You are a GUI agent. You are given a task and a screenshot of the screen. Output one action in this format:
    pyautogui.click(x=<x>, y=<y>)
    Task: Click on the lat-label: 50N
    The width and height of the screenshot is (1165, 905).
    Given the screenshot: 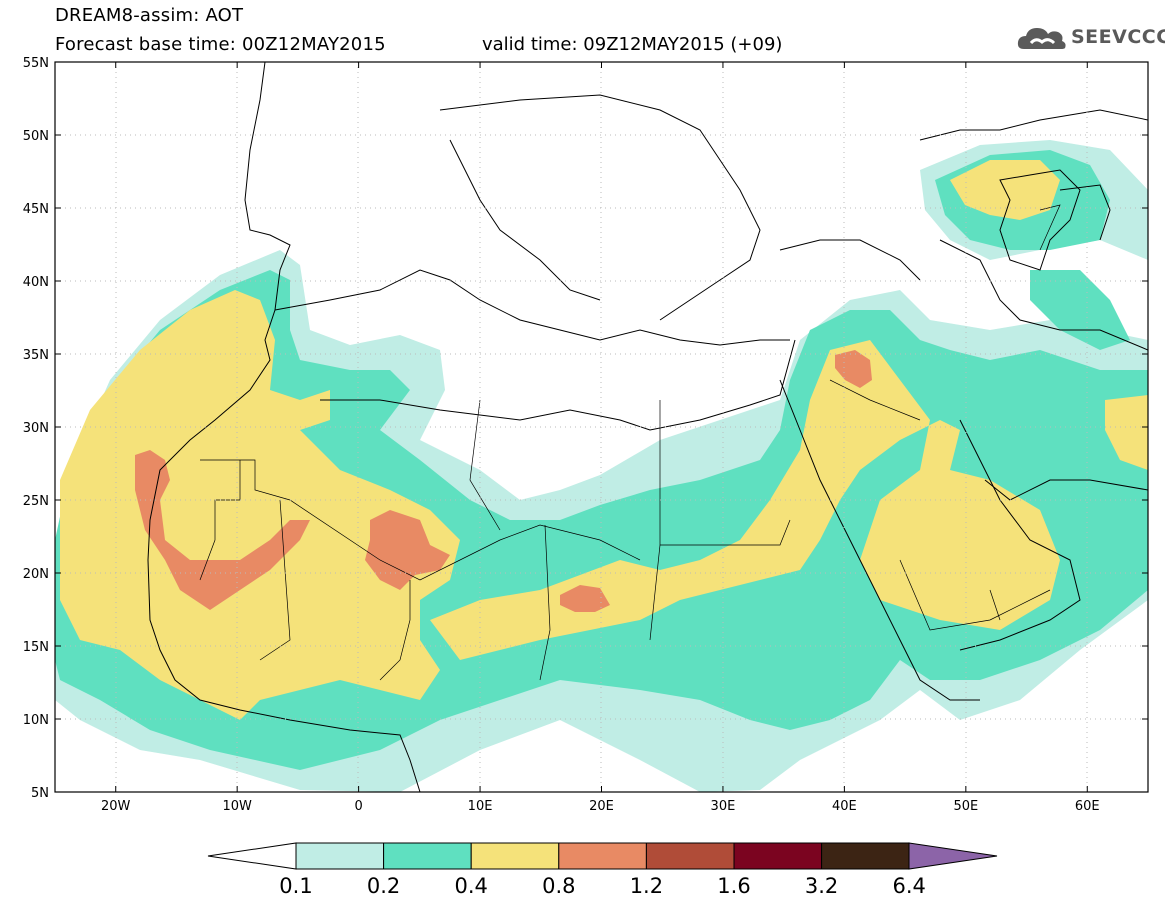 What is the action you would take?
    pyautogui.click(x=36, y=136)
    